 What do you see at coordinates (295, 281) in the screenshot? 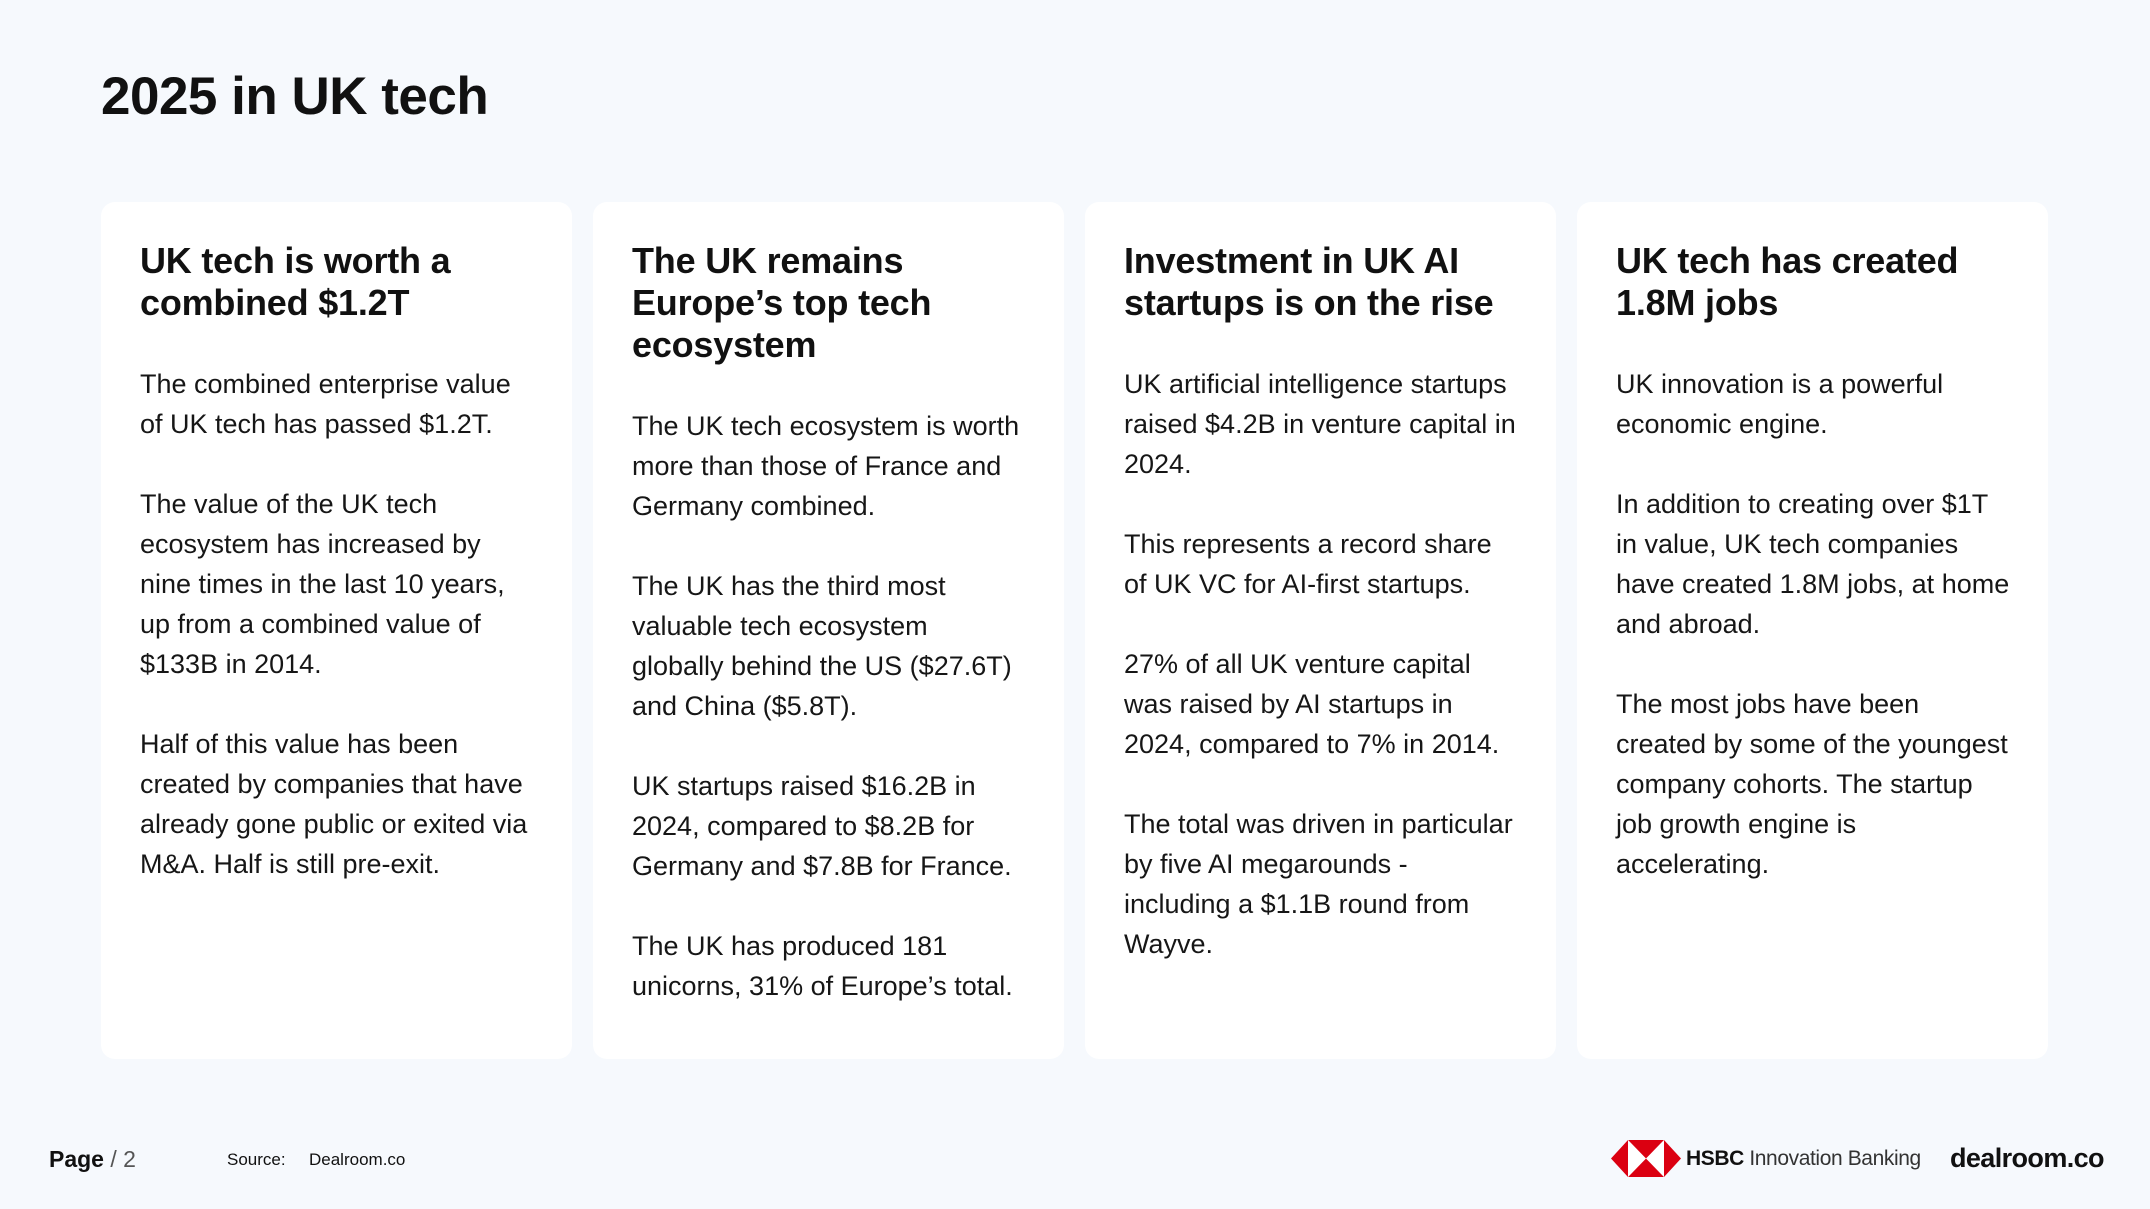
I see `card-title: UK tech is worth a combined $1.2T` at bounding box center [295, 281].